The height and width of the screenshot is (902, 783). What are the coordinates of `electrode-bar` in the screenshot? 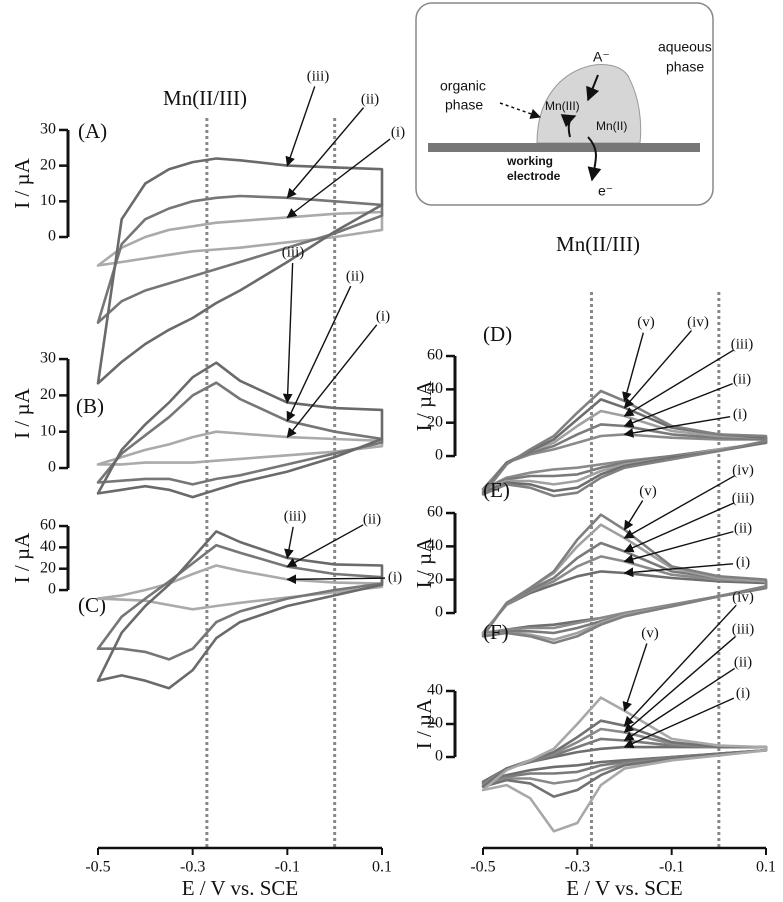 It's located at (564, 147).